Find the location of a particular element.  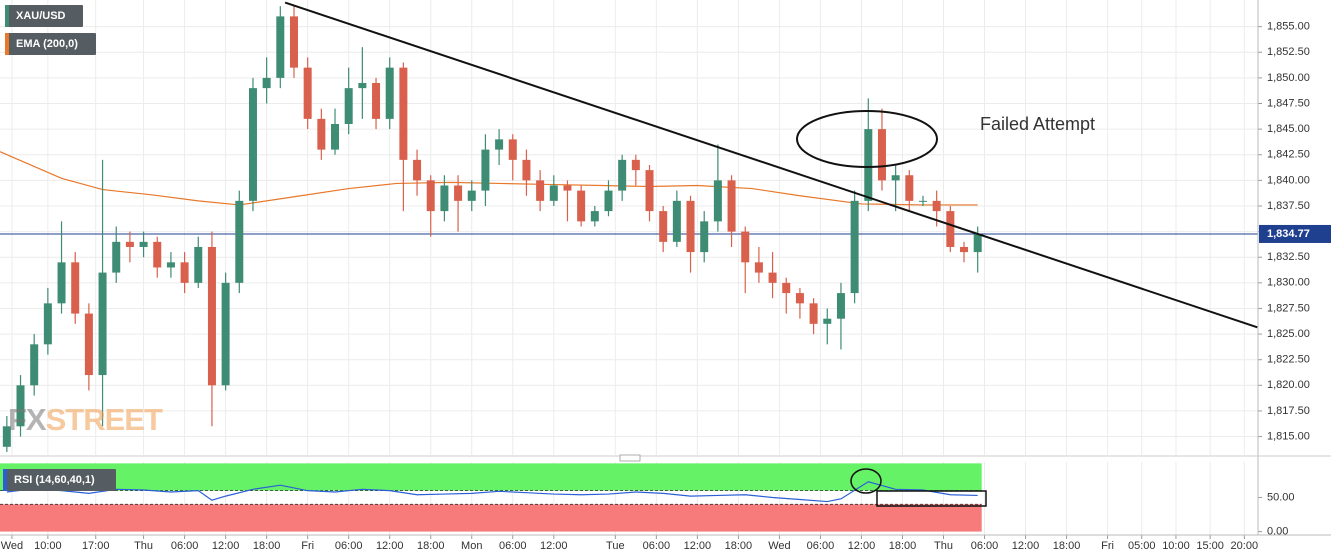

ema-label: EMA (200,0) is located at coordinates (50, 44).